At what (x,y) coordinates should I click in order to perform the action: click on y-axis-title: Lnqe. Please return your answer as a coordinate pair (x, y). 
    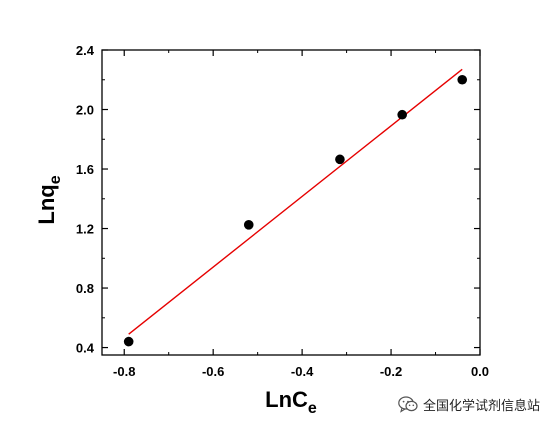
    Looking at the image, I should click on (49, 199).